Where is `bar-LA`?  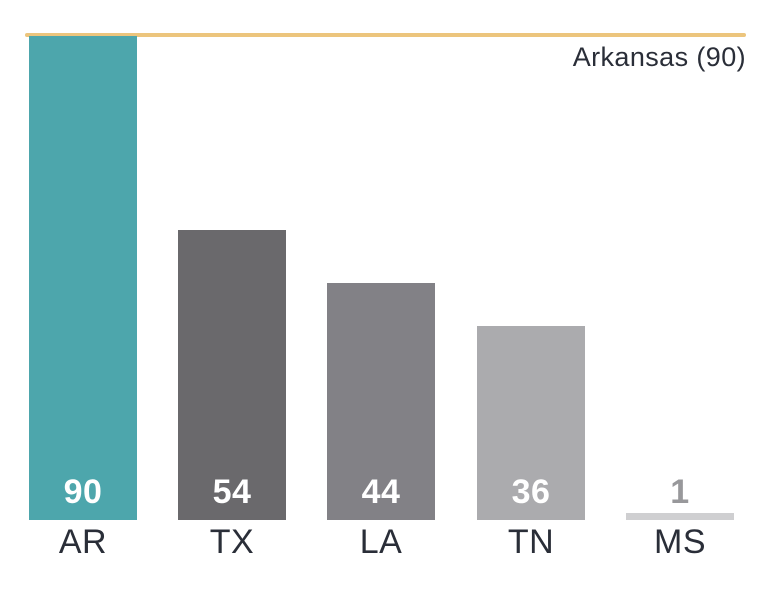
bar-LA is located at coordinates (381, 401).